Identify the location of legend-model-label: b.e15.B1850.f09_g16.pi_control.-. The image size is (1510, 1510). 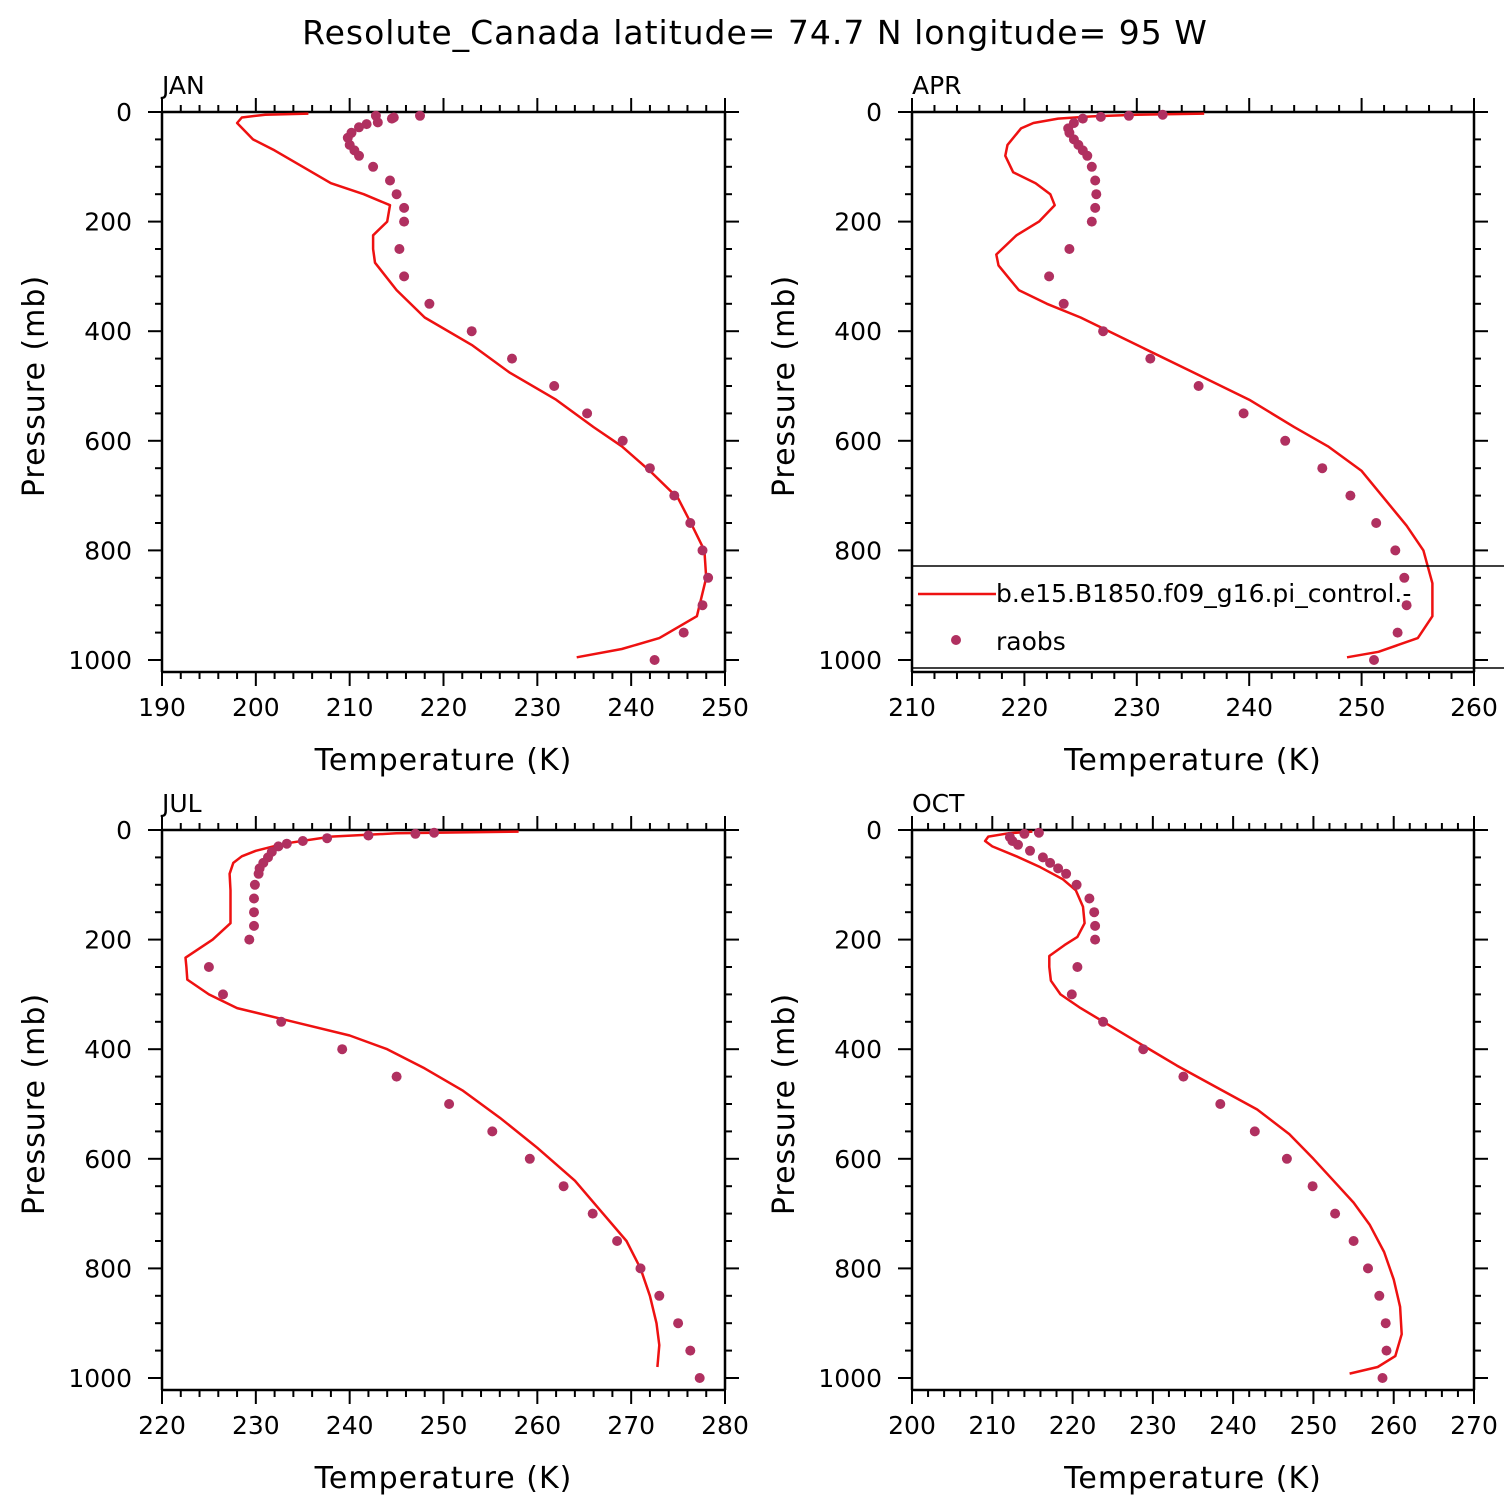
(1203, 593).